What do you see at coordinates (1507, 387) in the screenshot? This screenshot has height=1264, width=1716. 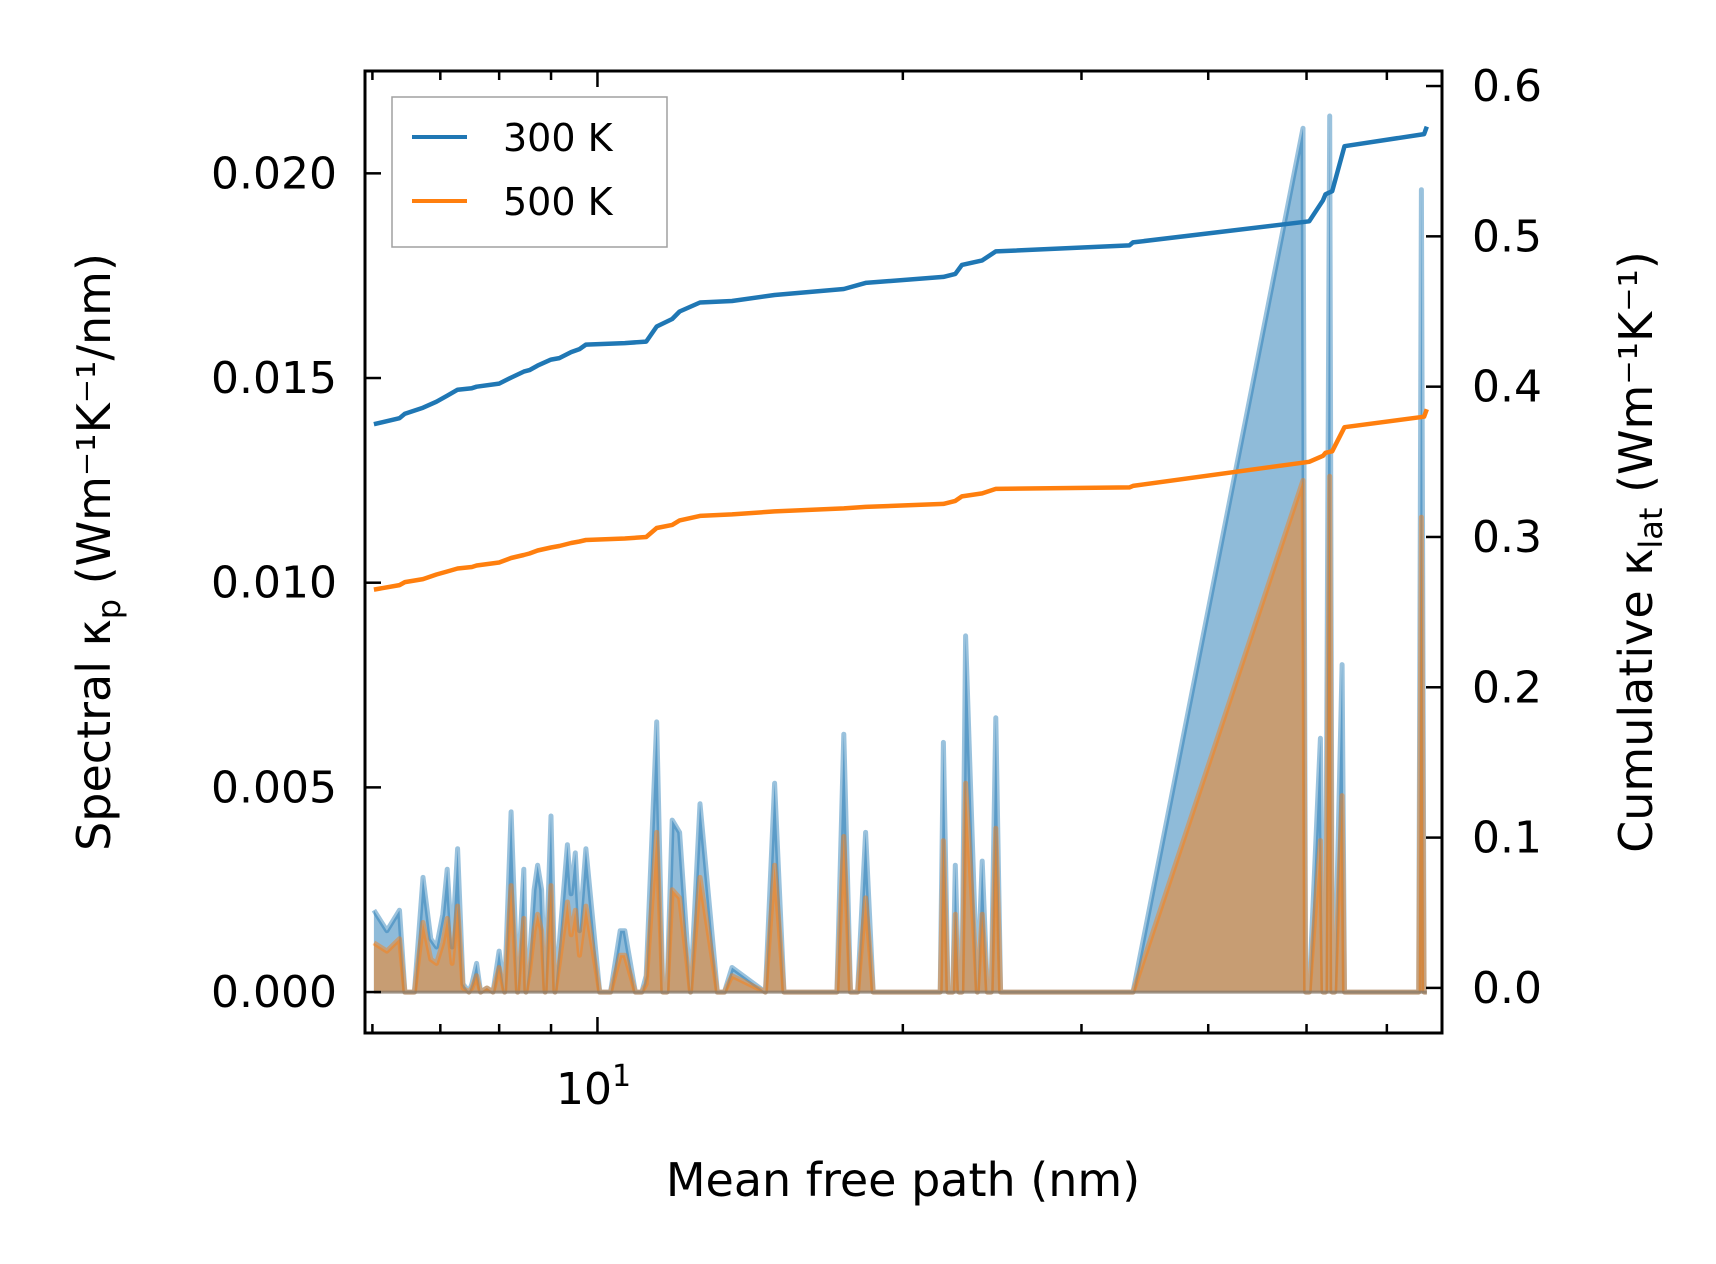 I see `right-y-tick-label: 0.4` at bounding box center [1507, 387].